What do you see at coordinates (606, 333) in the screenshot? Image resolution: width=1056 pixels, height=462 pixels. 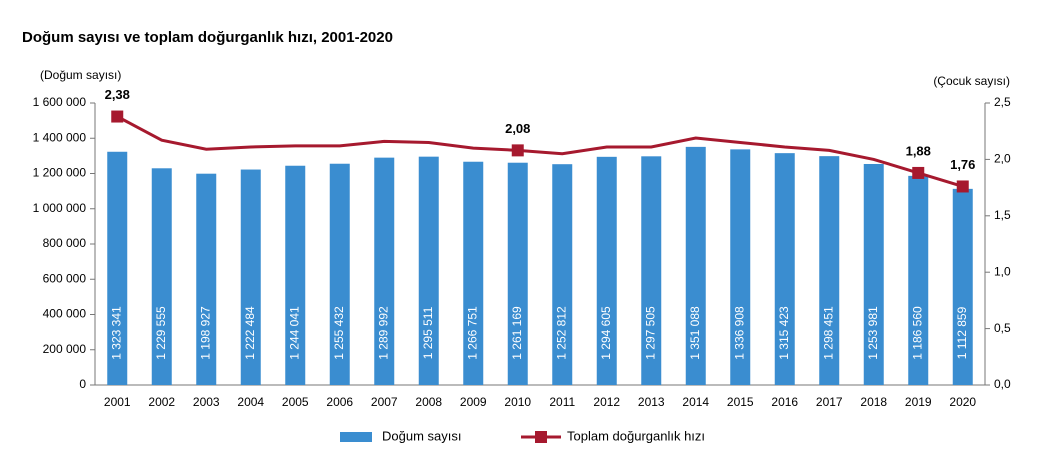 I see `bar-value-label: 1 294 605` at bounding box center [606, 333].